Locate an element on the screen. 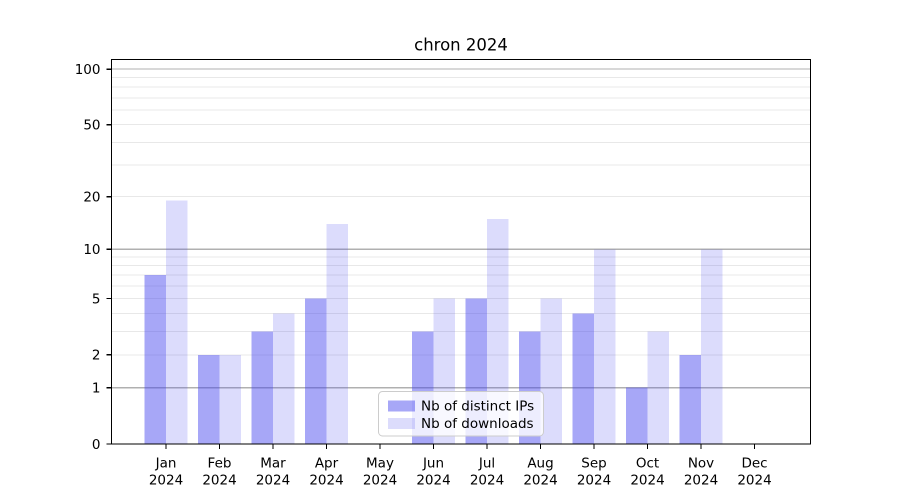 This screenshot has height=504, width=900. y-tick-label: 20 is located at coordinates (91, 198).